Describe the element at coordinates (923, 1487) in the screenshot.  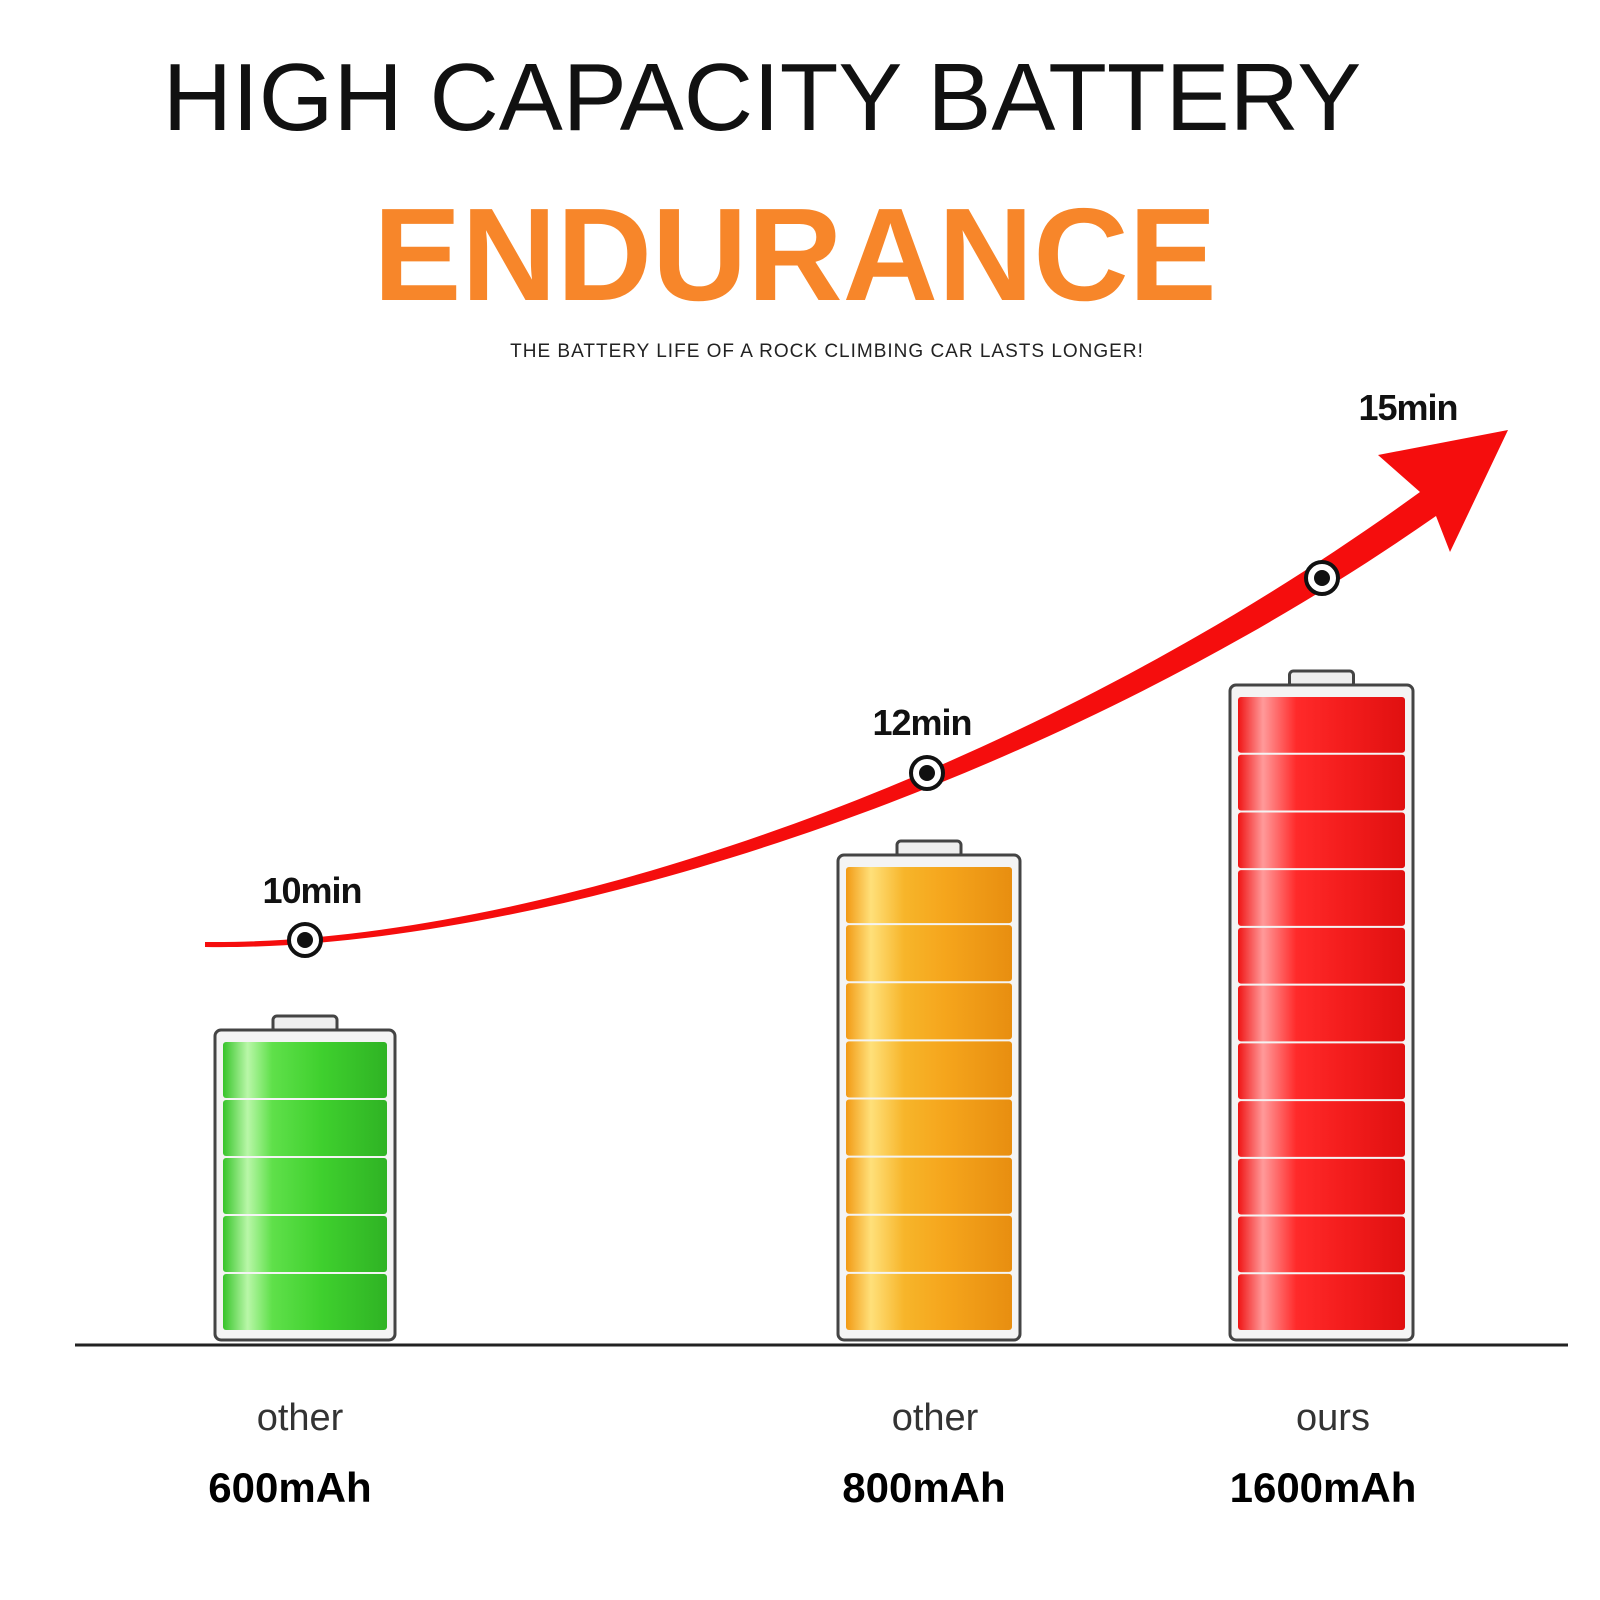
I see `capacity-label: 800mAh` at that location.